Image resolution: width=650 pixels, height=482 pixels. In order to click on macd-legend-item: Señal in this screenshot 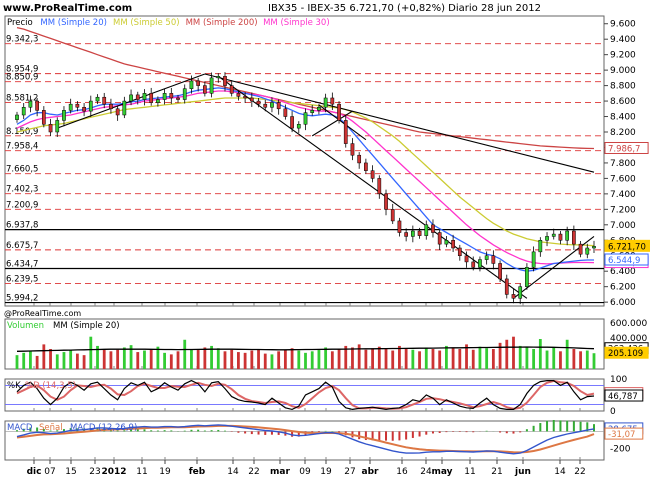, I will do `click(51, 428)`.